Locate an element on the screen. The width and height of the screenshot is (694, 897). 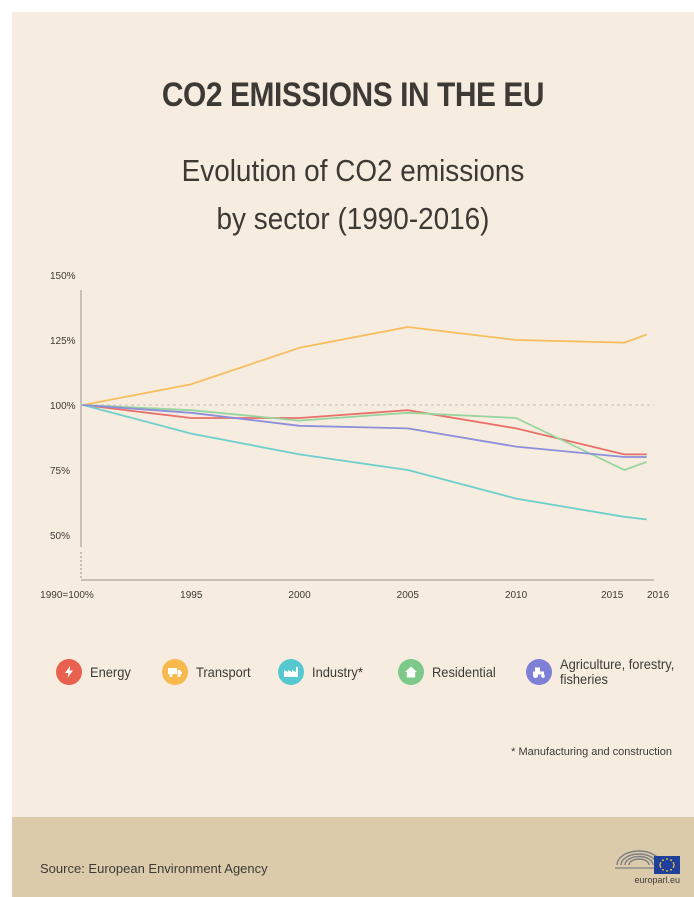
series-line-agriculture is located at coordinates (364, 431).